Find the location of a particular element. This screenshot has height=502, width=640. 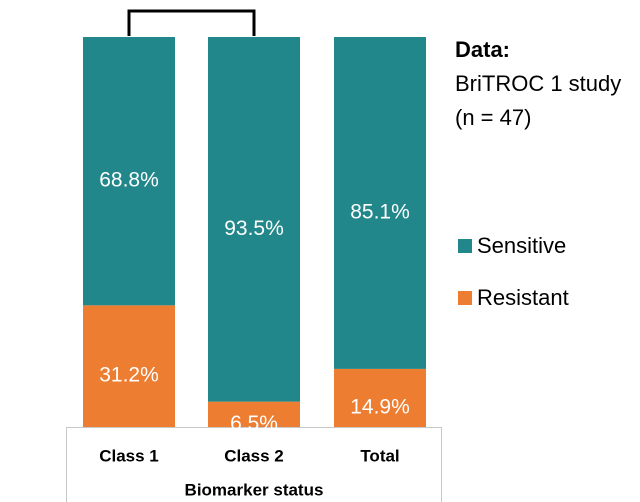

value-label: 85.1% is located at coordinates (380, 211).